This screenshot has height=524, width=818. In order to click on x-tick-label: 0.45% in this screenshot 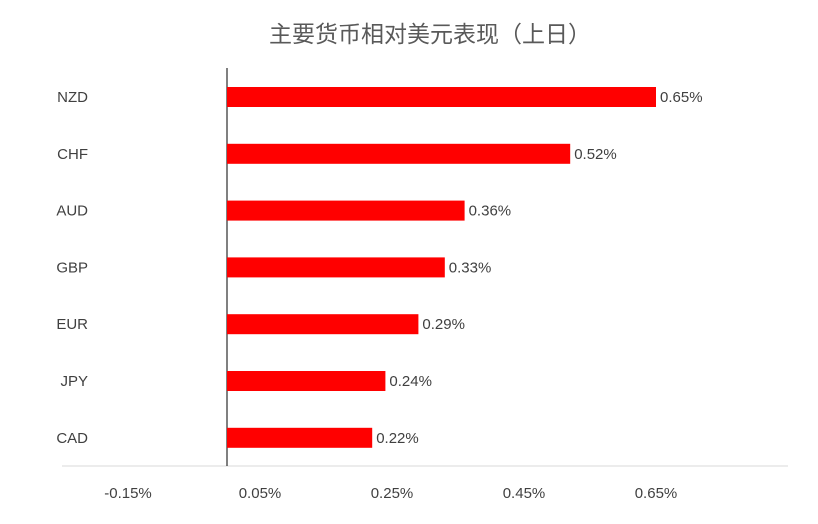, I will do `click(524, 493)`.